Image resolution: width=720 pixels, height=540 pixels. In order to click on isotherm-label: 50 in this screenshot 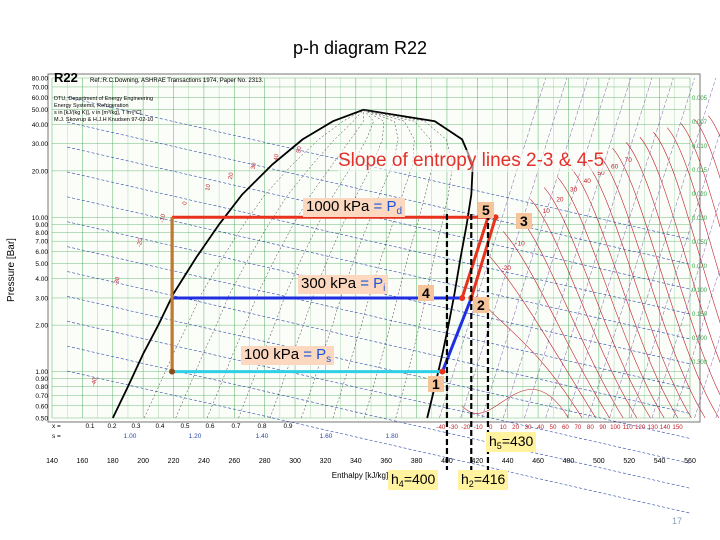, I will do `click(601, 173)`.